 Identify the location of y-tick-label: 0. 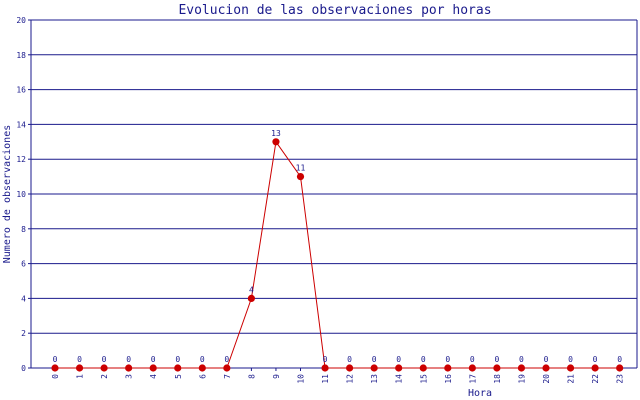
(23, 368).